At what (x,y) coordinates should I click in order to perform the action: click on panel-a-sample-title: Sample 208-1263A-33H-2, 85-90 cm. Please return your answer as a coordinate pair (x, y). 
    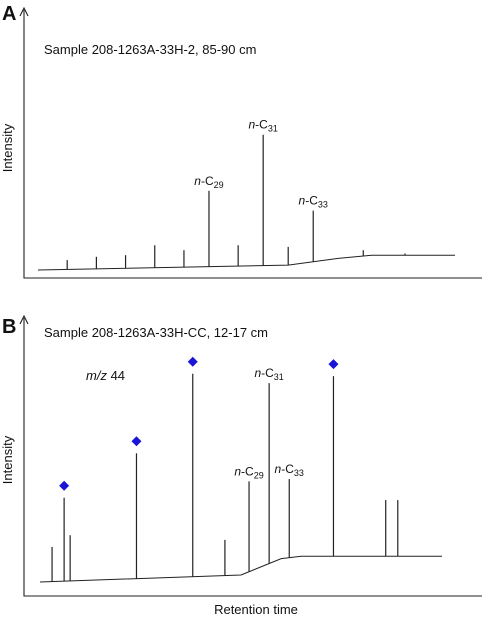
    Looking at the image, I should click on (150, 49).